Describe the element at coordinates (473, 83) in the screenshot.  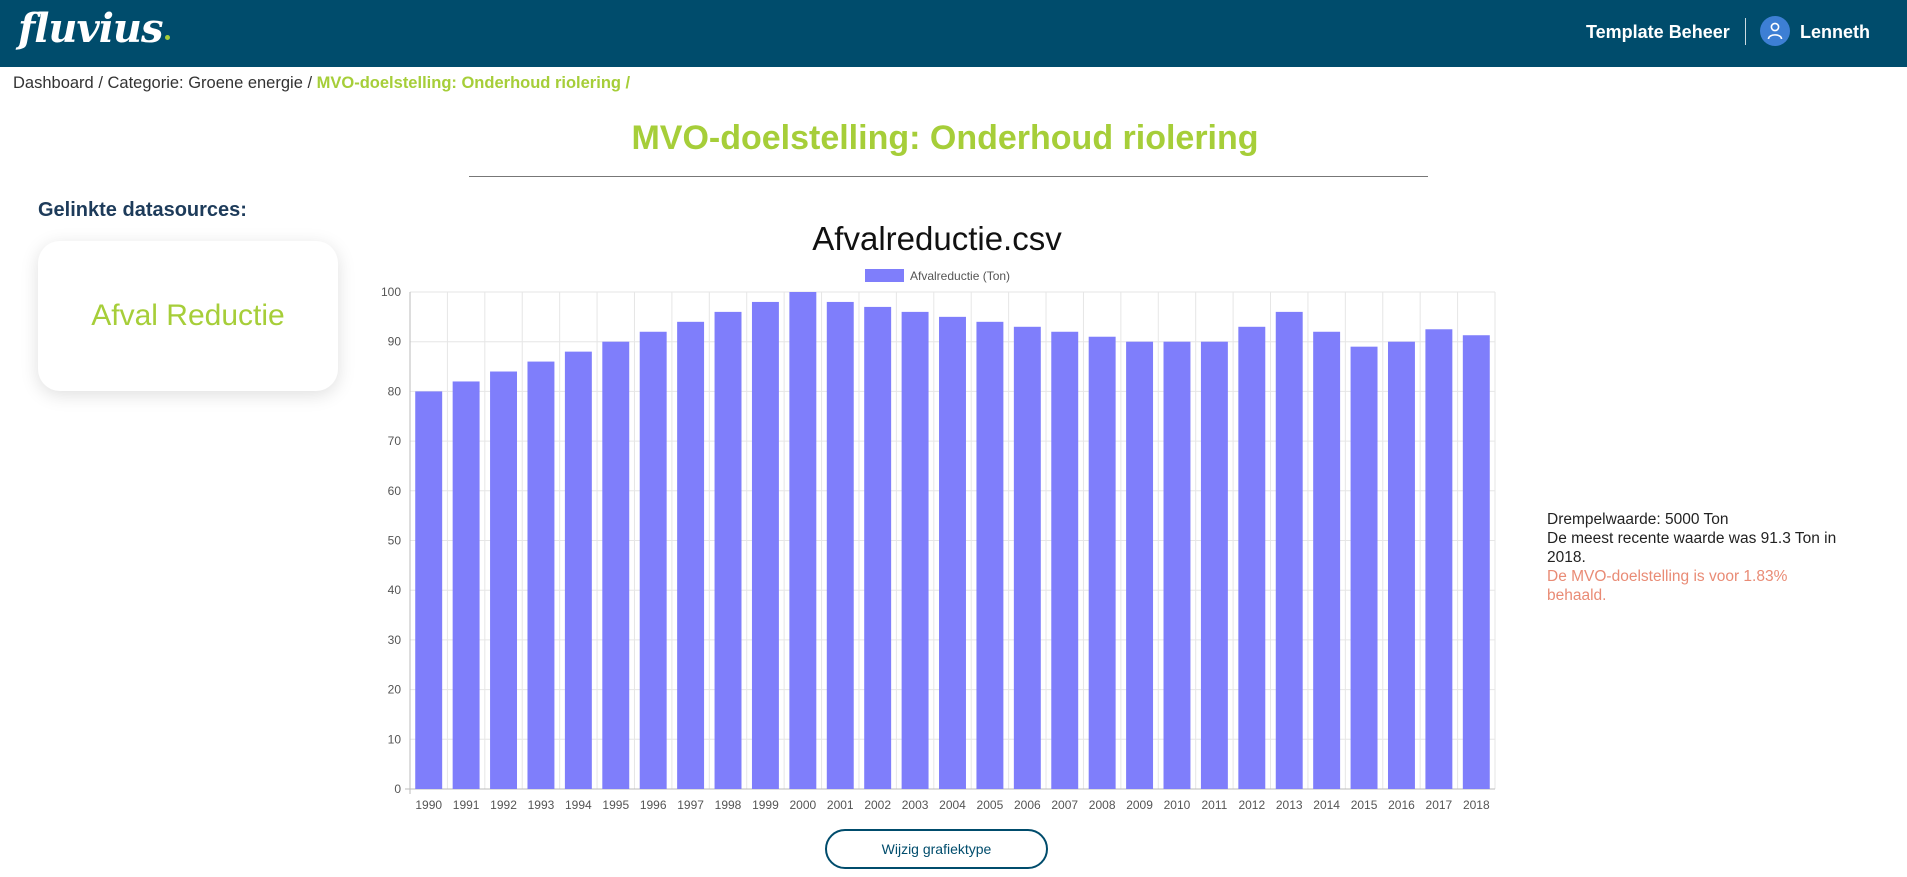
I see `breadcrumb-current: MVO-doelstelling: Onderhoud riolering /` at that location.